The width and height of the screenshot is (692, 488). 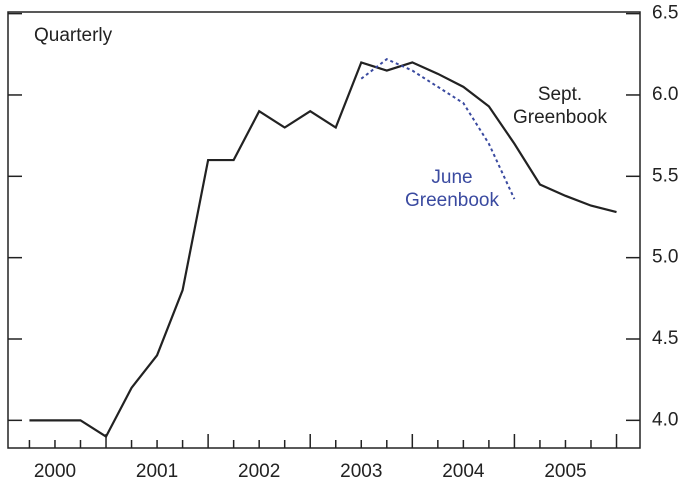 I want to click on series-line, so click(x=438, y=129).